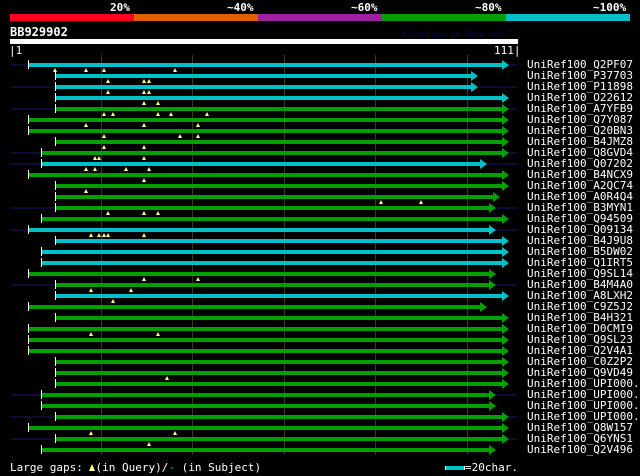 The height and width of the screenshot is (476, 640). I want to click on hit-name-link: UniRef100_Q9VD49, so click(580, 372).